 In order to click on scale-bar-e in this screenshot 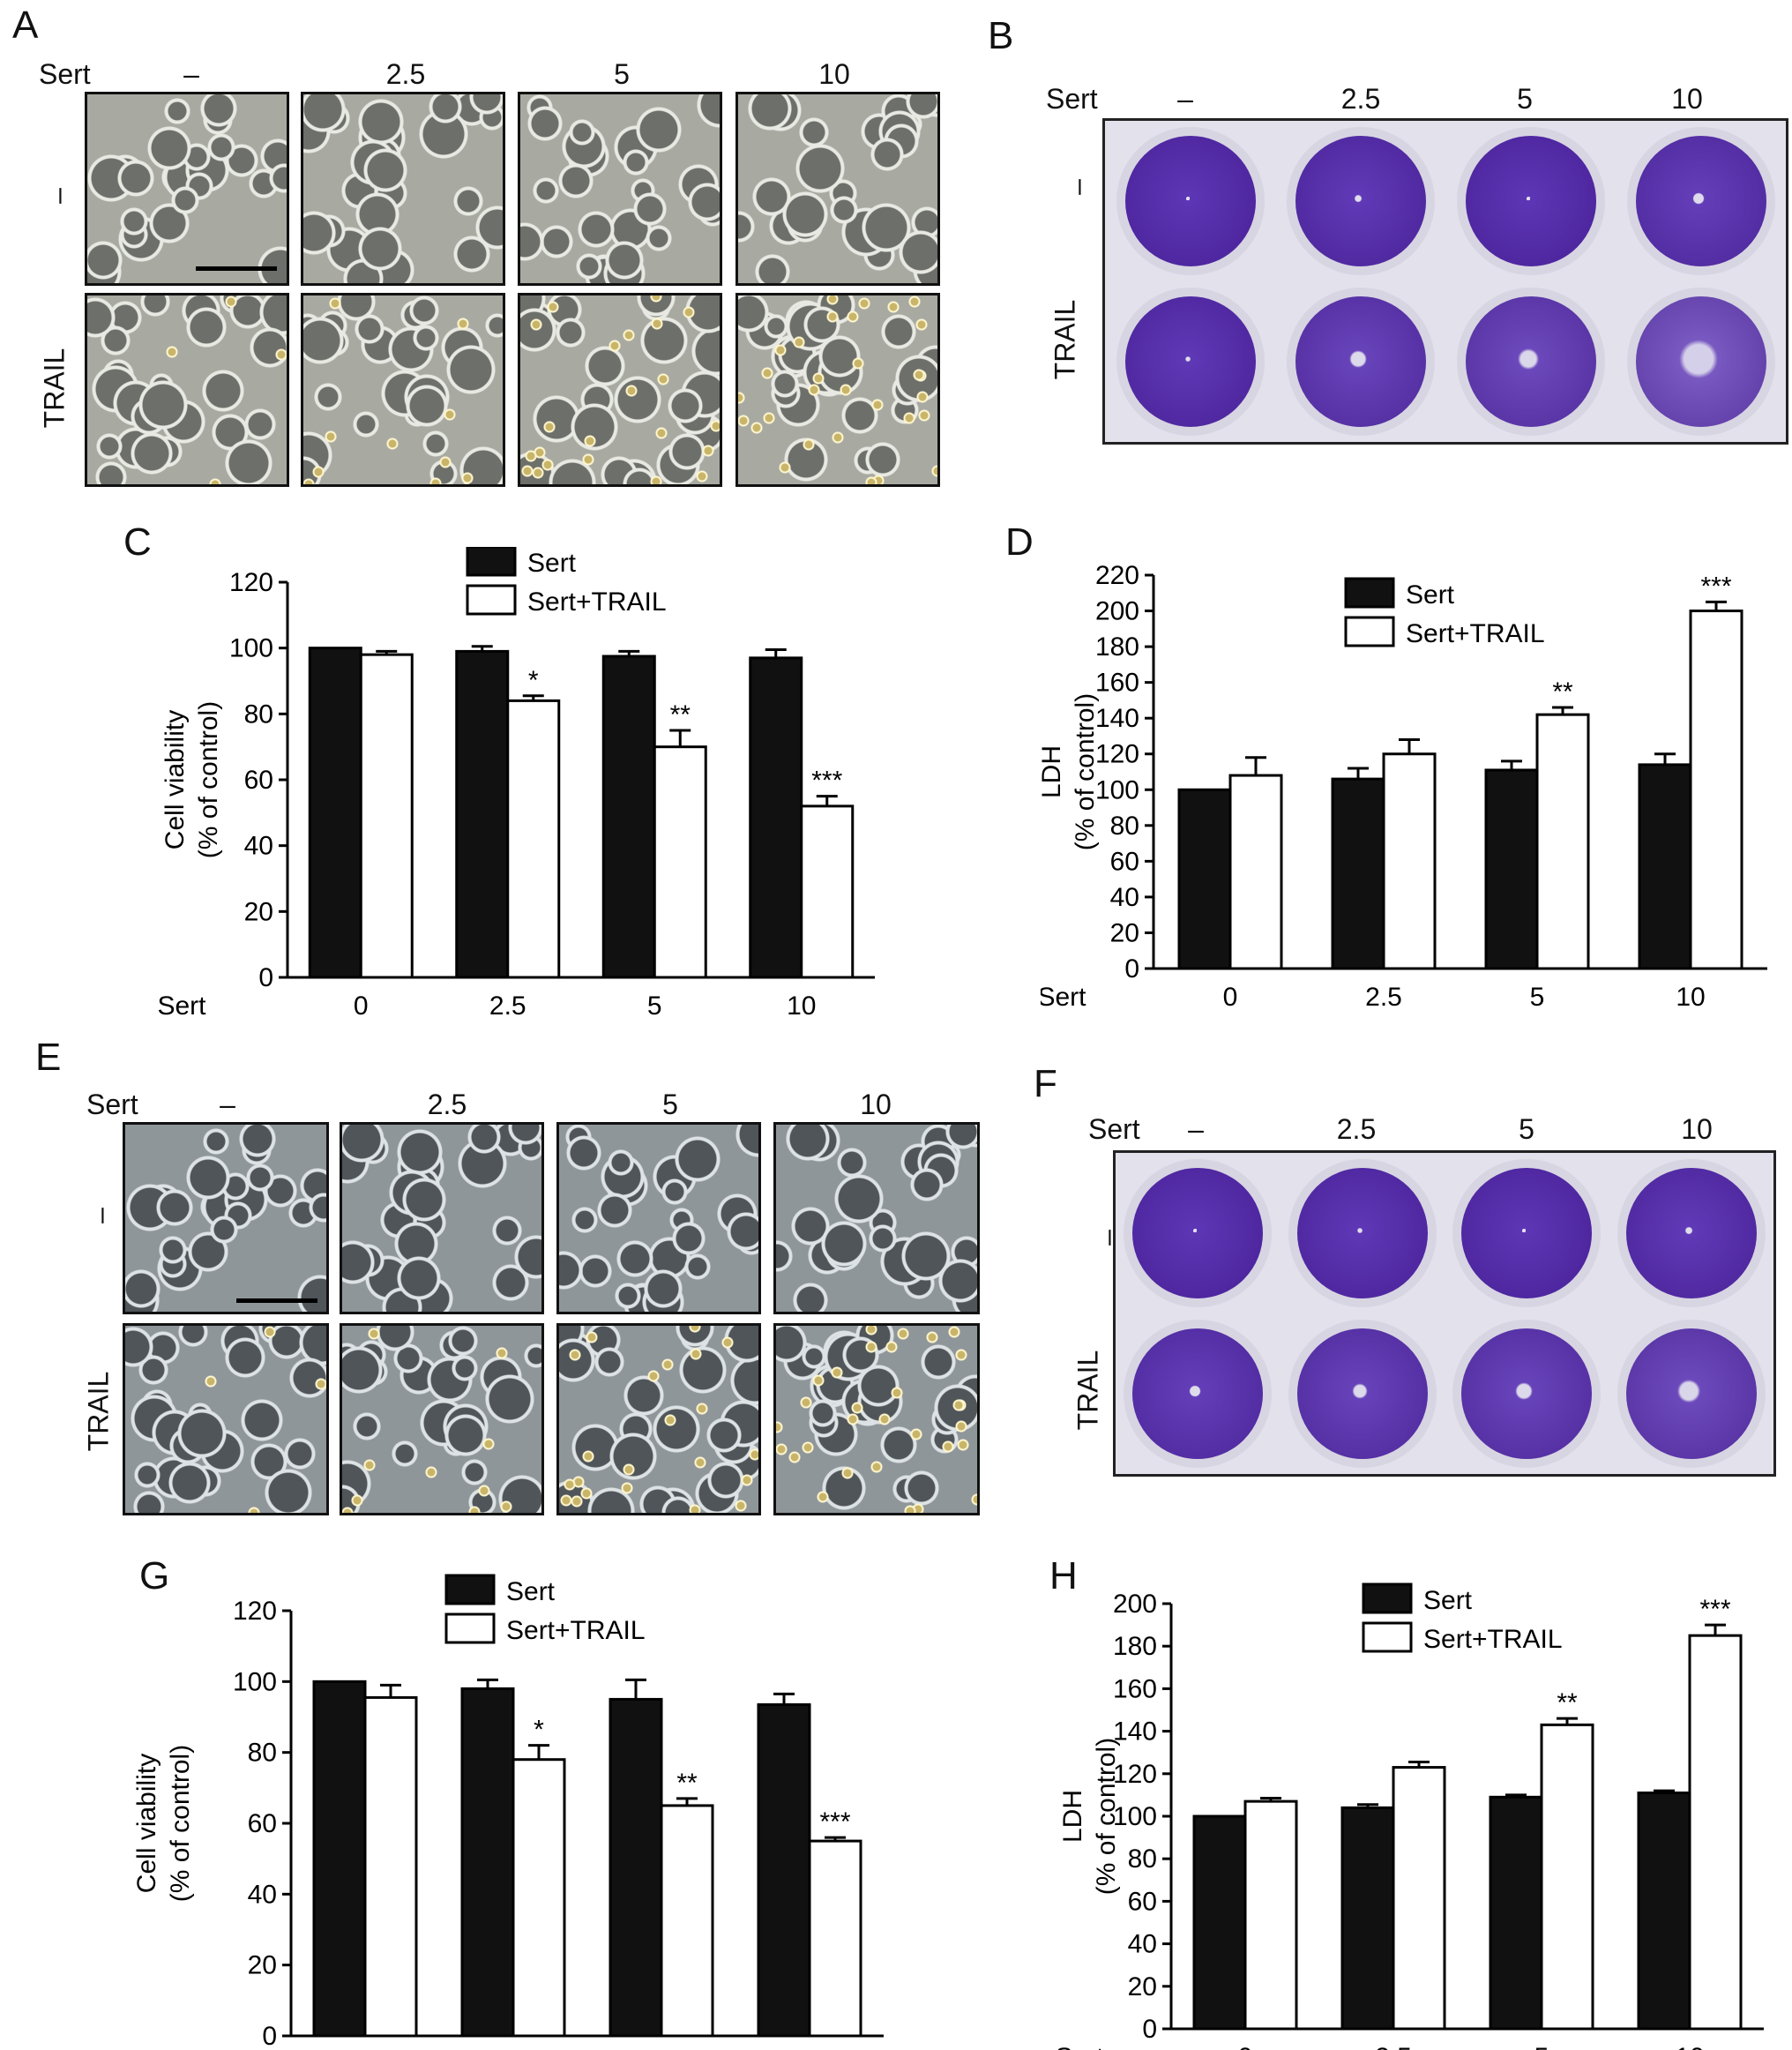, I will do `click(276, 1300)`.